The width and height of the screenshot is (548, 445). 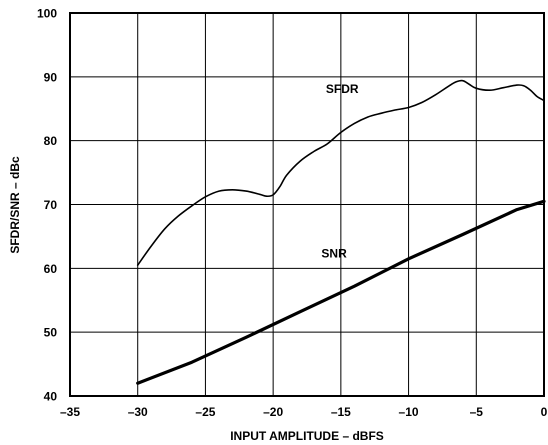 I want to click on y-tick-label: 80, so click(x=51, y=141).